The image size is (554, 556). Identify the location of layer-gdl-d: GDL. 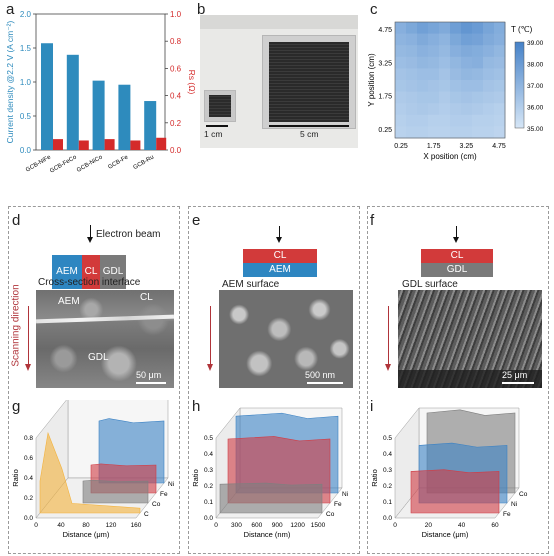
(113, 272).